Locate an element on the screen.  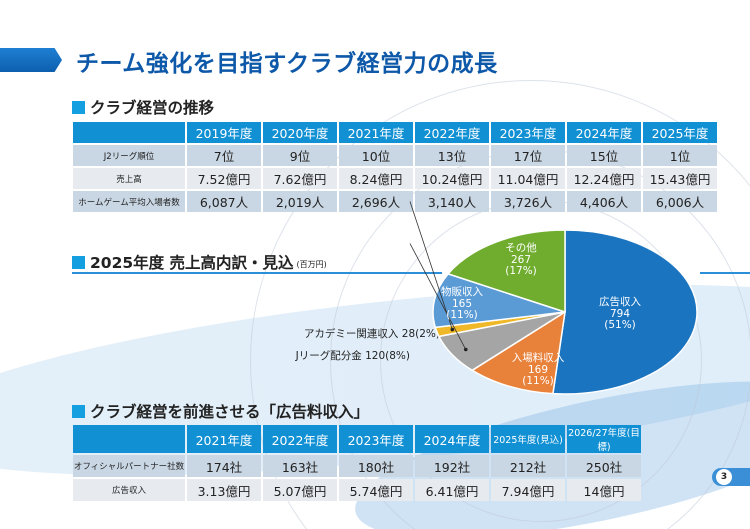
title-accent-arrow is located at coordinates (31, 60).